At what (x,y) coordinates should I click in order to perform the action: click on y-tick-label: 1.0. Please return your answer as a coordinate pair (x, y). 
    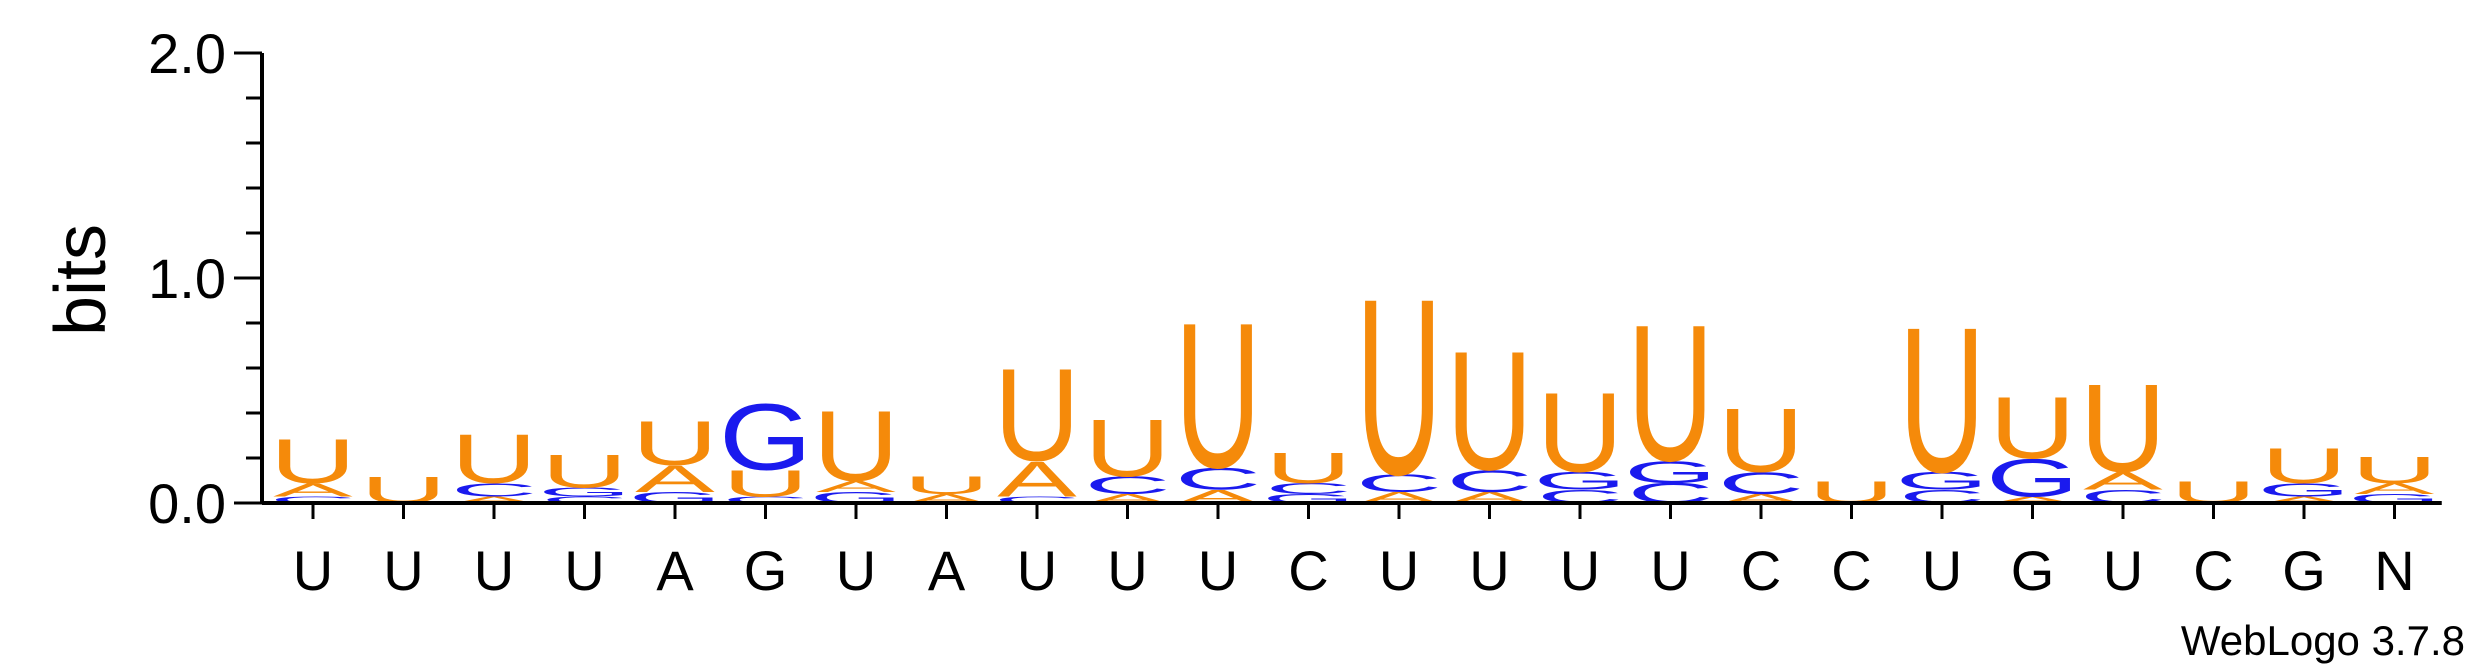
    Looking at the image, I should click on (187, 278).